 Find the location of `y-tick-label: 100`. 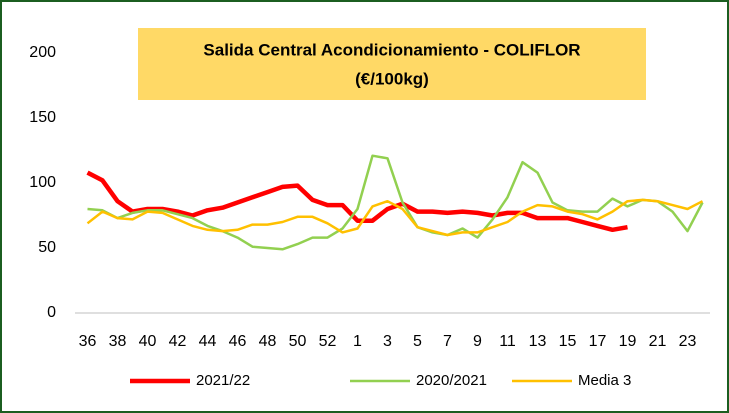

y-tick-label: 100 is located at coordinates (42, 182).